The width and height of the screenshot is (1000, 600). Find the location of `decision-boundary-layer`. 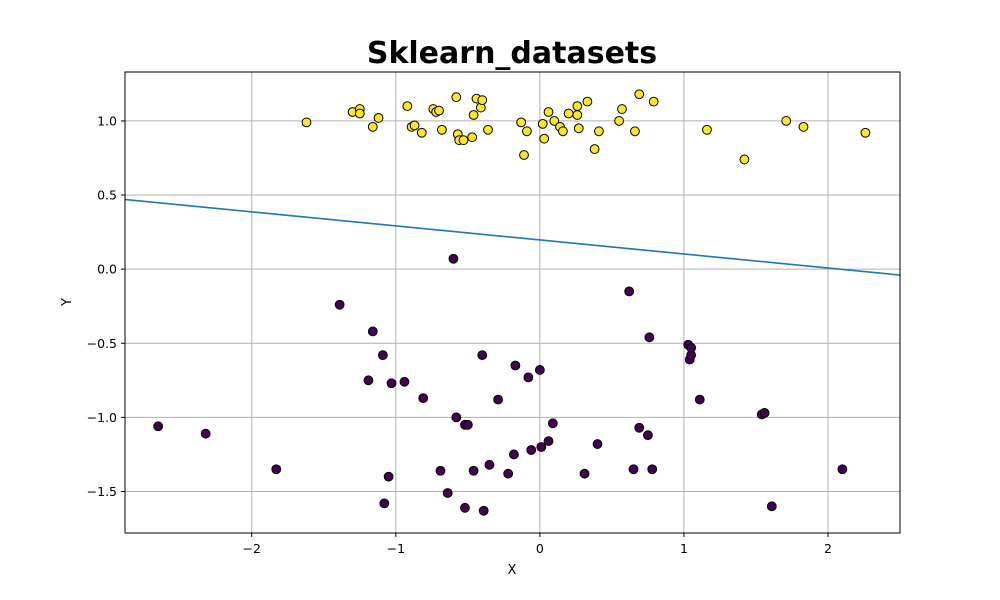

decision-boundary-layer is located at coordinates (512, 237).